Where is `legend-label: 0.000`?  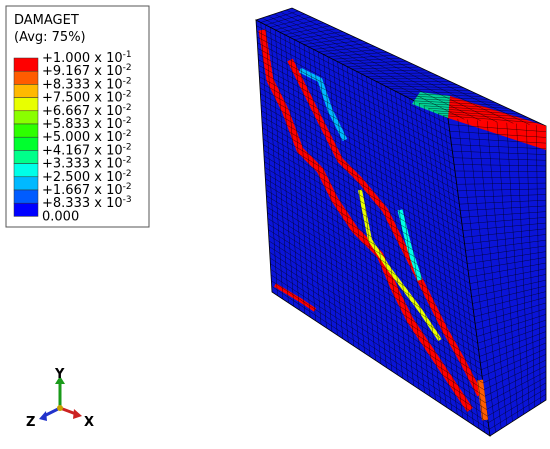
legend-label: 0.000 is located at coordinates (60, 216).